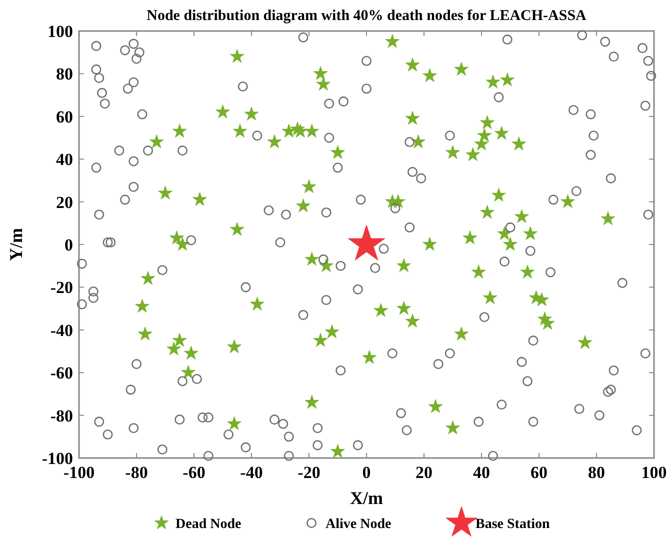 This screenshot has width=668, height=542. I want to click on x-tick-label: 80, so click(596, 472).